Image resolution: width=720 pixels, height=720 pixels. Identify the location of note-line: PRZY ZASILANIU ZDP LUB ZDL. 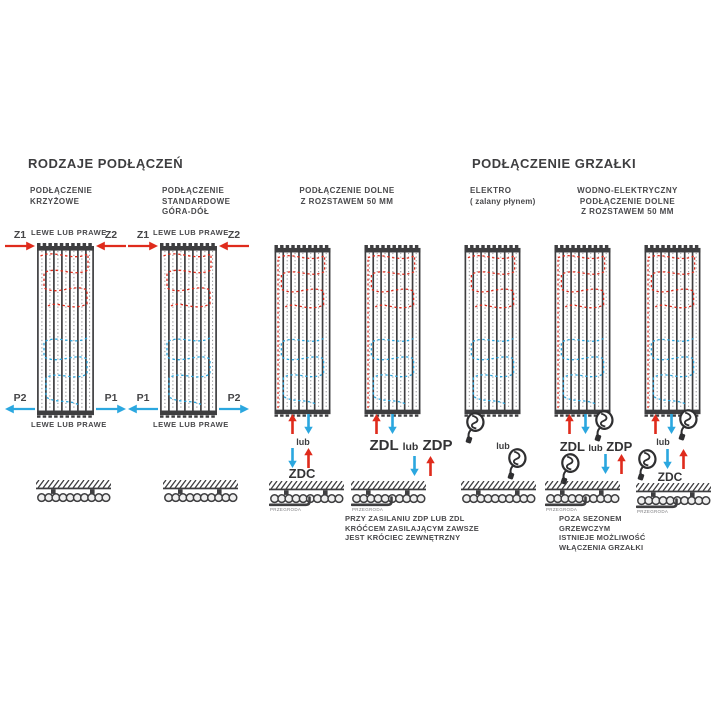
(405, 518).